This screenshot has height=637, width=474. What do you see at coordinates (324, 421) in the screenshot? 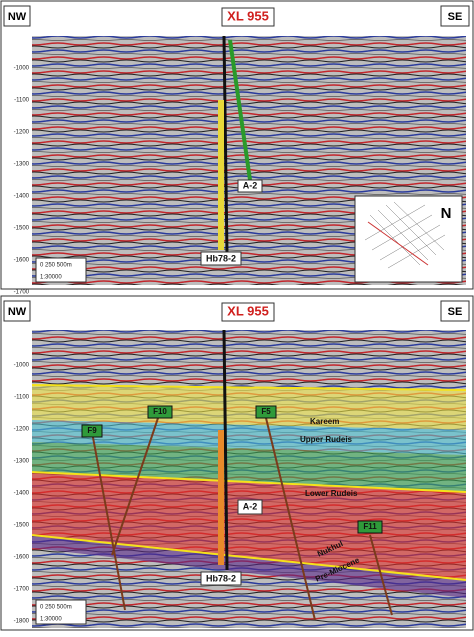
I see `formation-label: Kareem` at bounding box center [324, 421].